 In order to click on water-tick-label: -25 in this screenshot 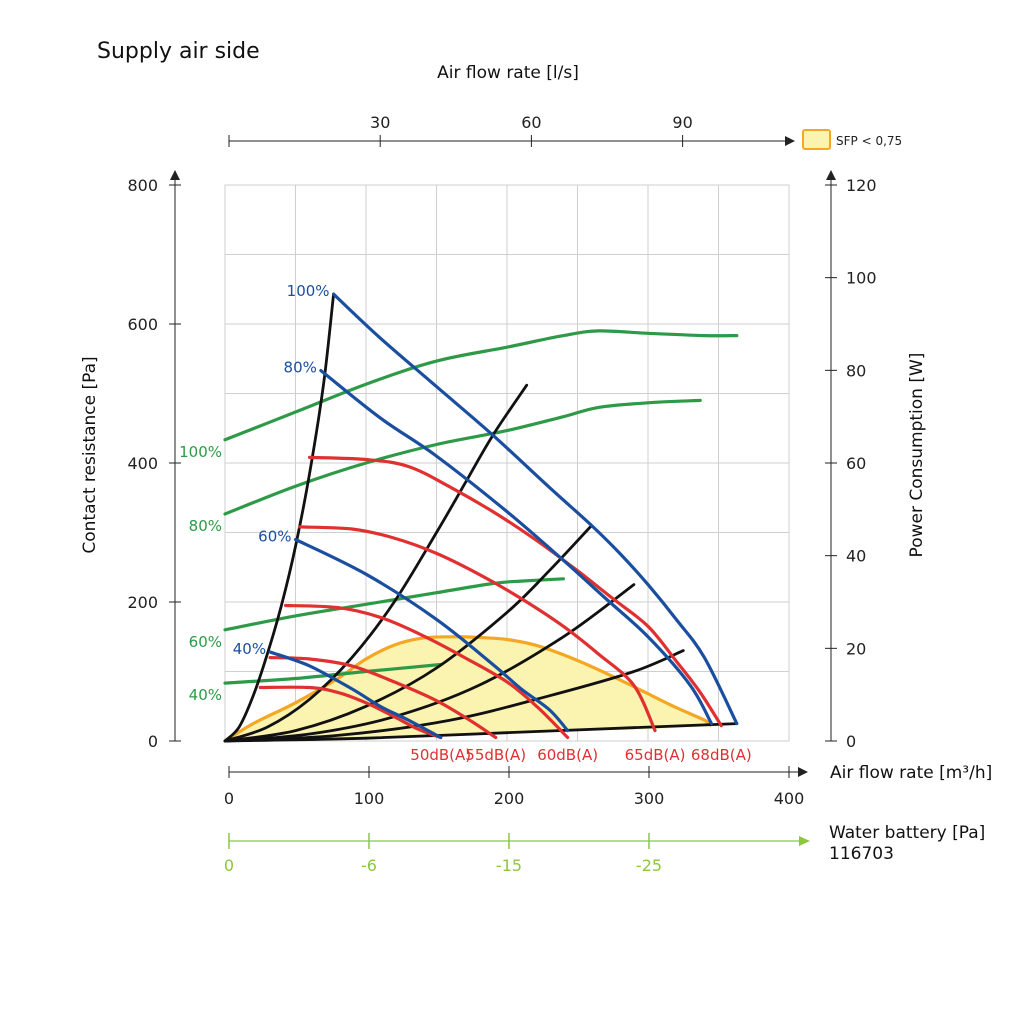, I will do `click(649, 865)`.